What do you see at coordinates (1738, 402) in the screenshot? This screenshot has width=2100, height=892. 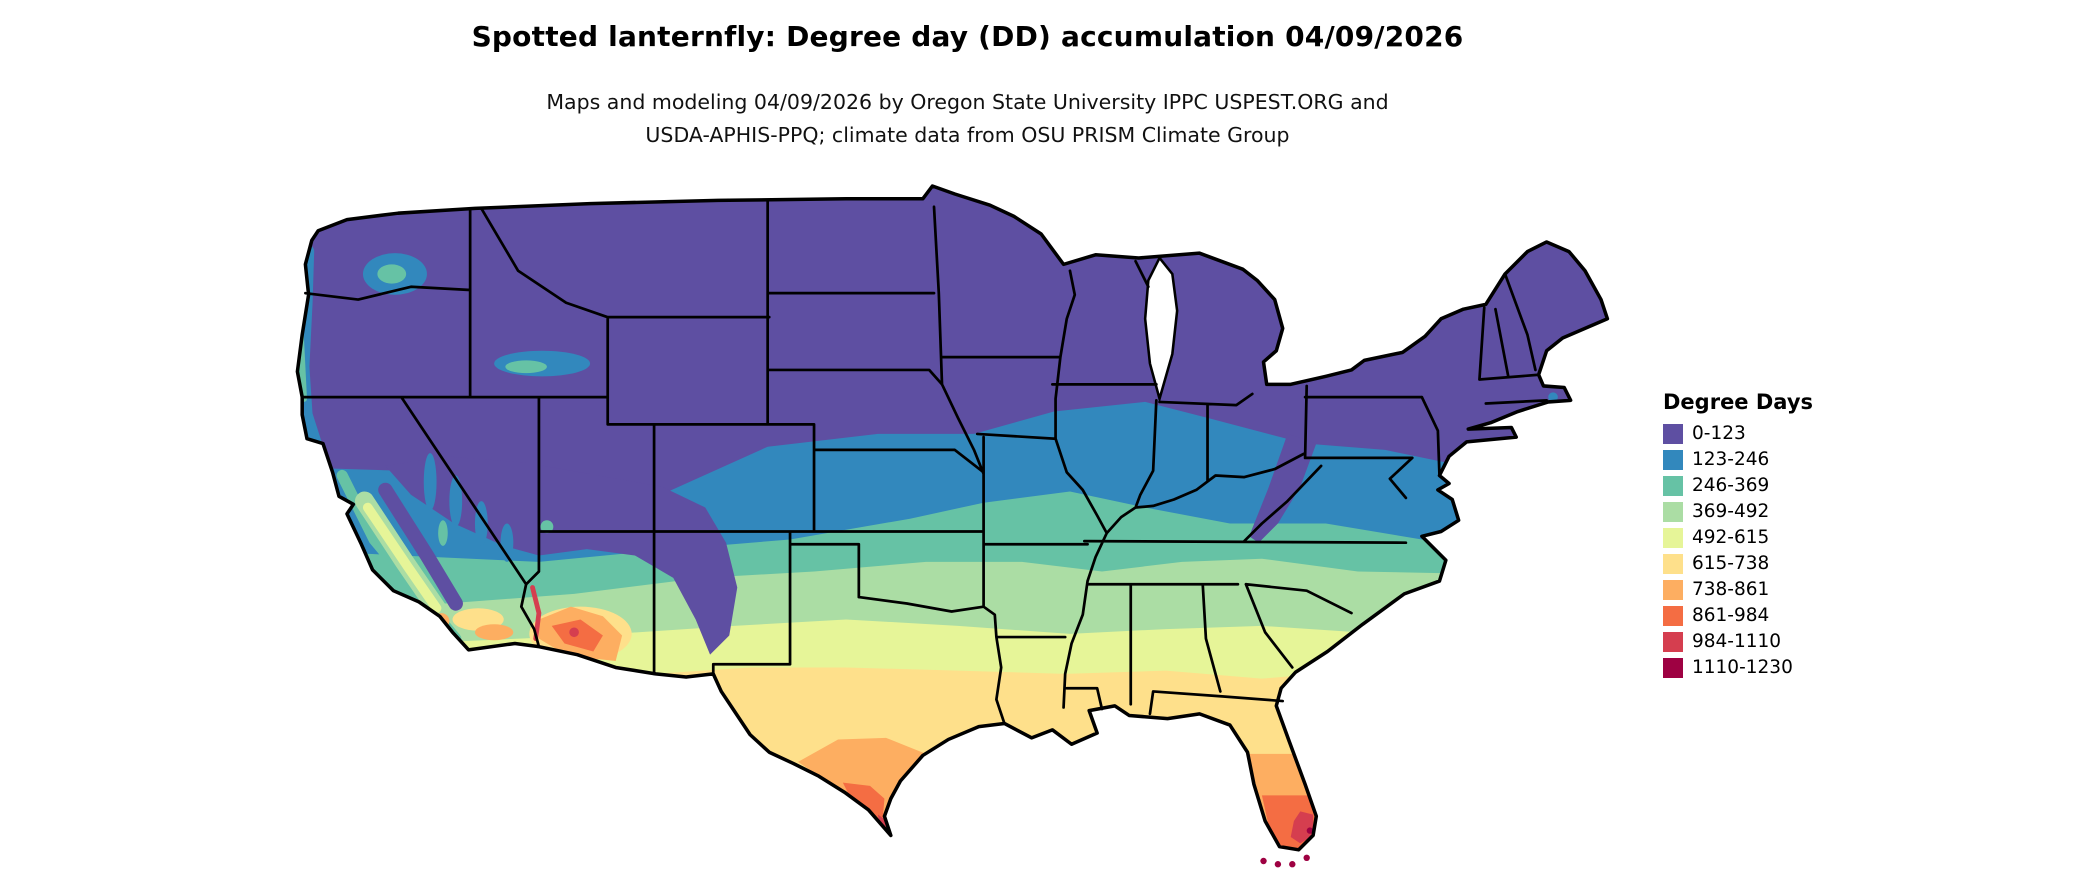 I see `legend-title: Degree Days` at bounding box center [1738, 402].